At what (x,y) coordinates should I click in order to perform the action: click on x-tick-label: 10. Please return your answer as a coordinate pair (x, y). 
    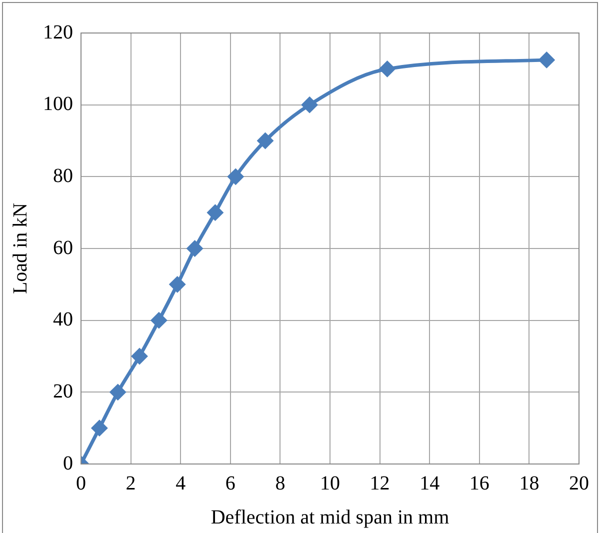
    Looking at the image, I should click on (330, 483).